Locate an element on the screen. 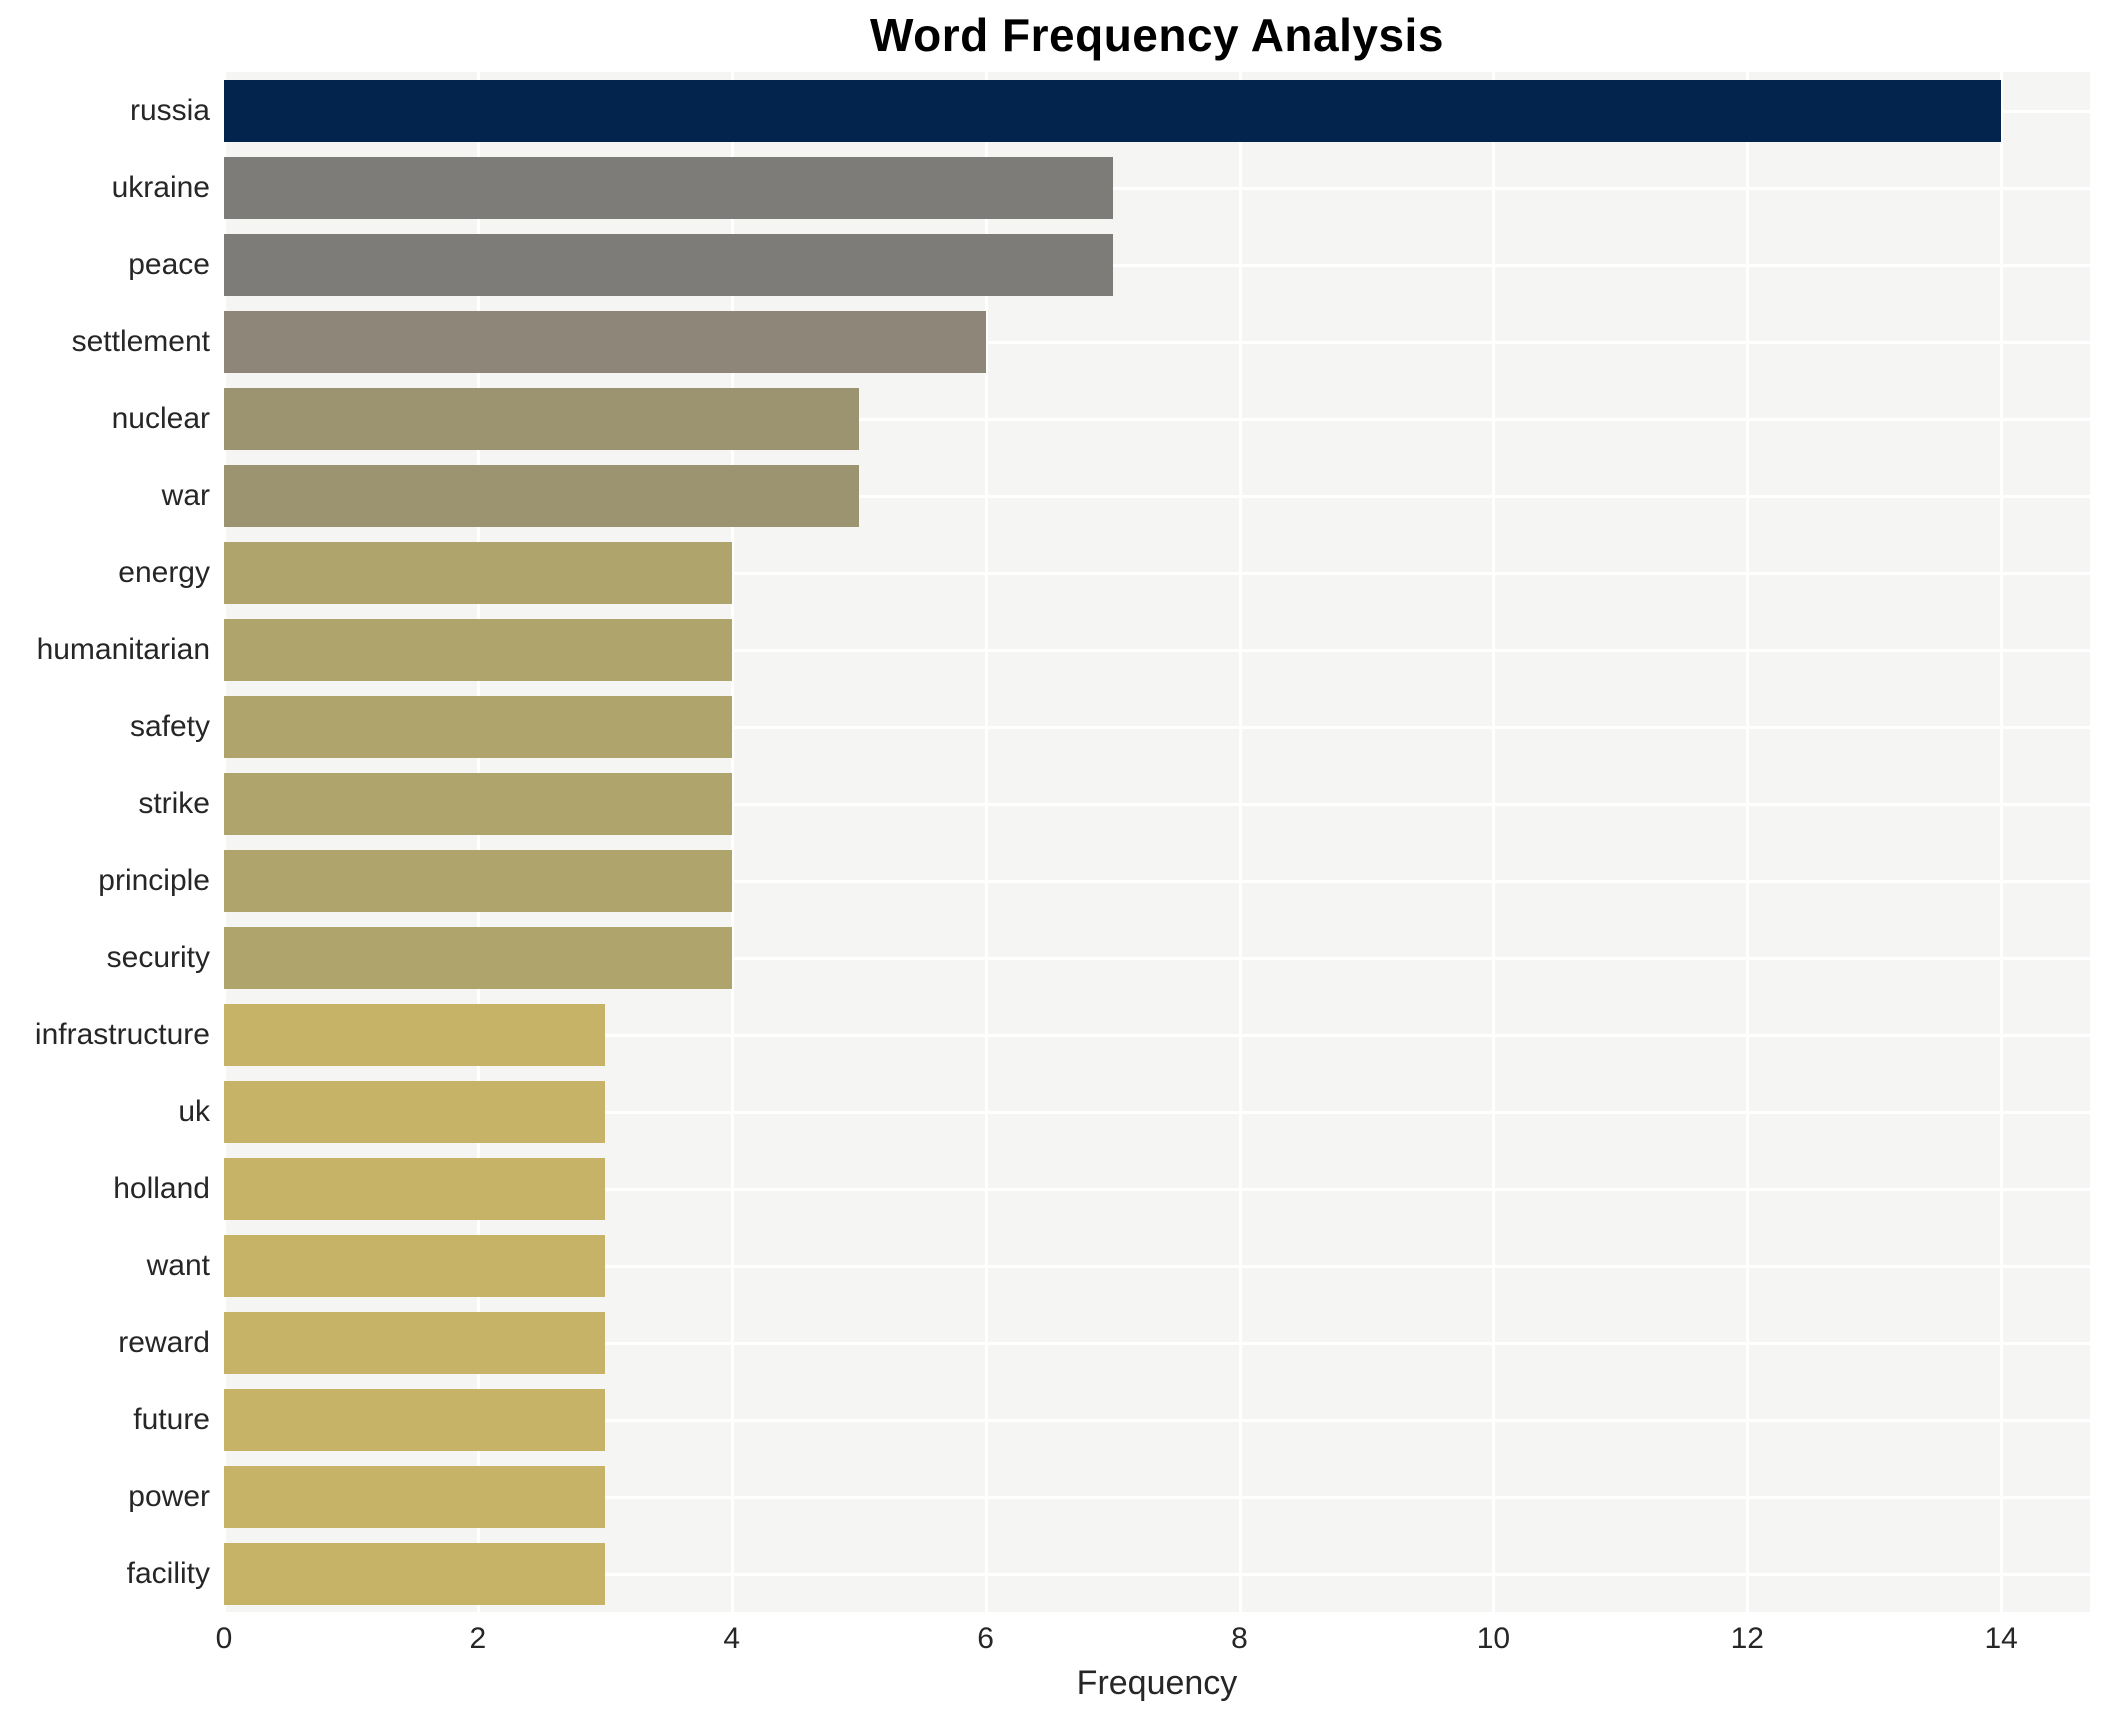 The image size is (2103, 1710). bar-want is located at coordinates (414, 1265).